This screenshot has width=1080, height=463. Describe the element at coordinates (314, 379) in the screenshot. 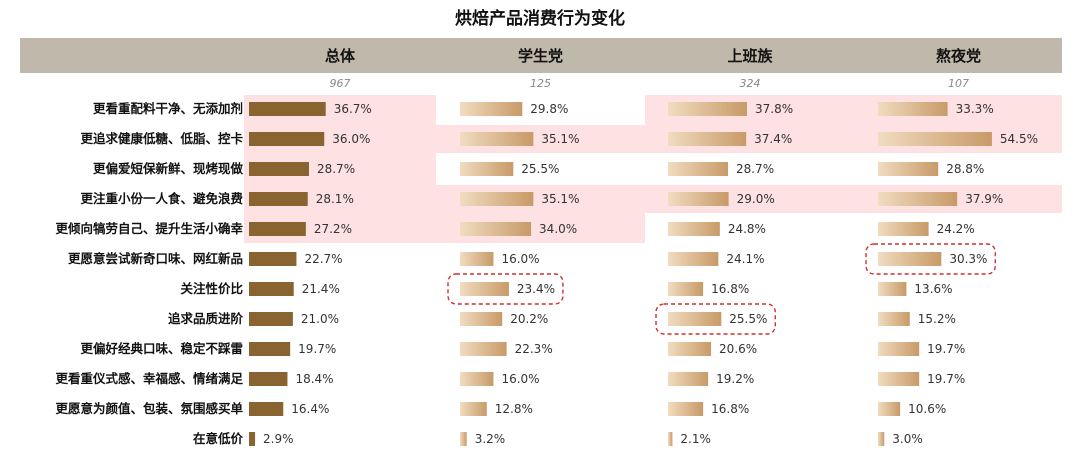

I see `value-label: 18.4%` at that location.